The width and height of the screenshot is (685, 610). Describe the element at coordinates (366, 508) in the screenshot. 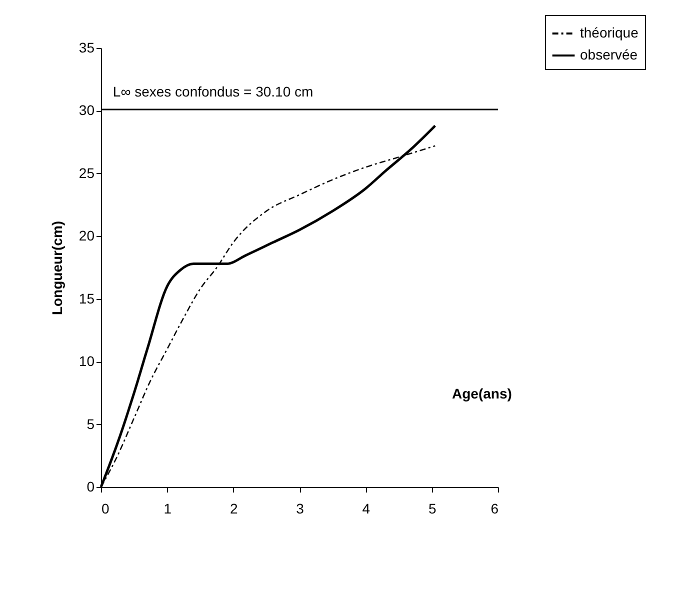

I see `x-tick-label: 4` at that location.